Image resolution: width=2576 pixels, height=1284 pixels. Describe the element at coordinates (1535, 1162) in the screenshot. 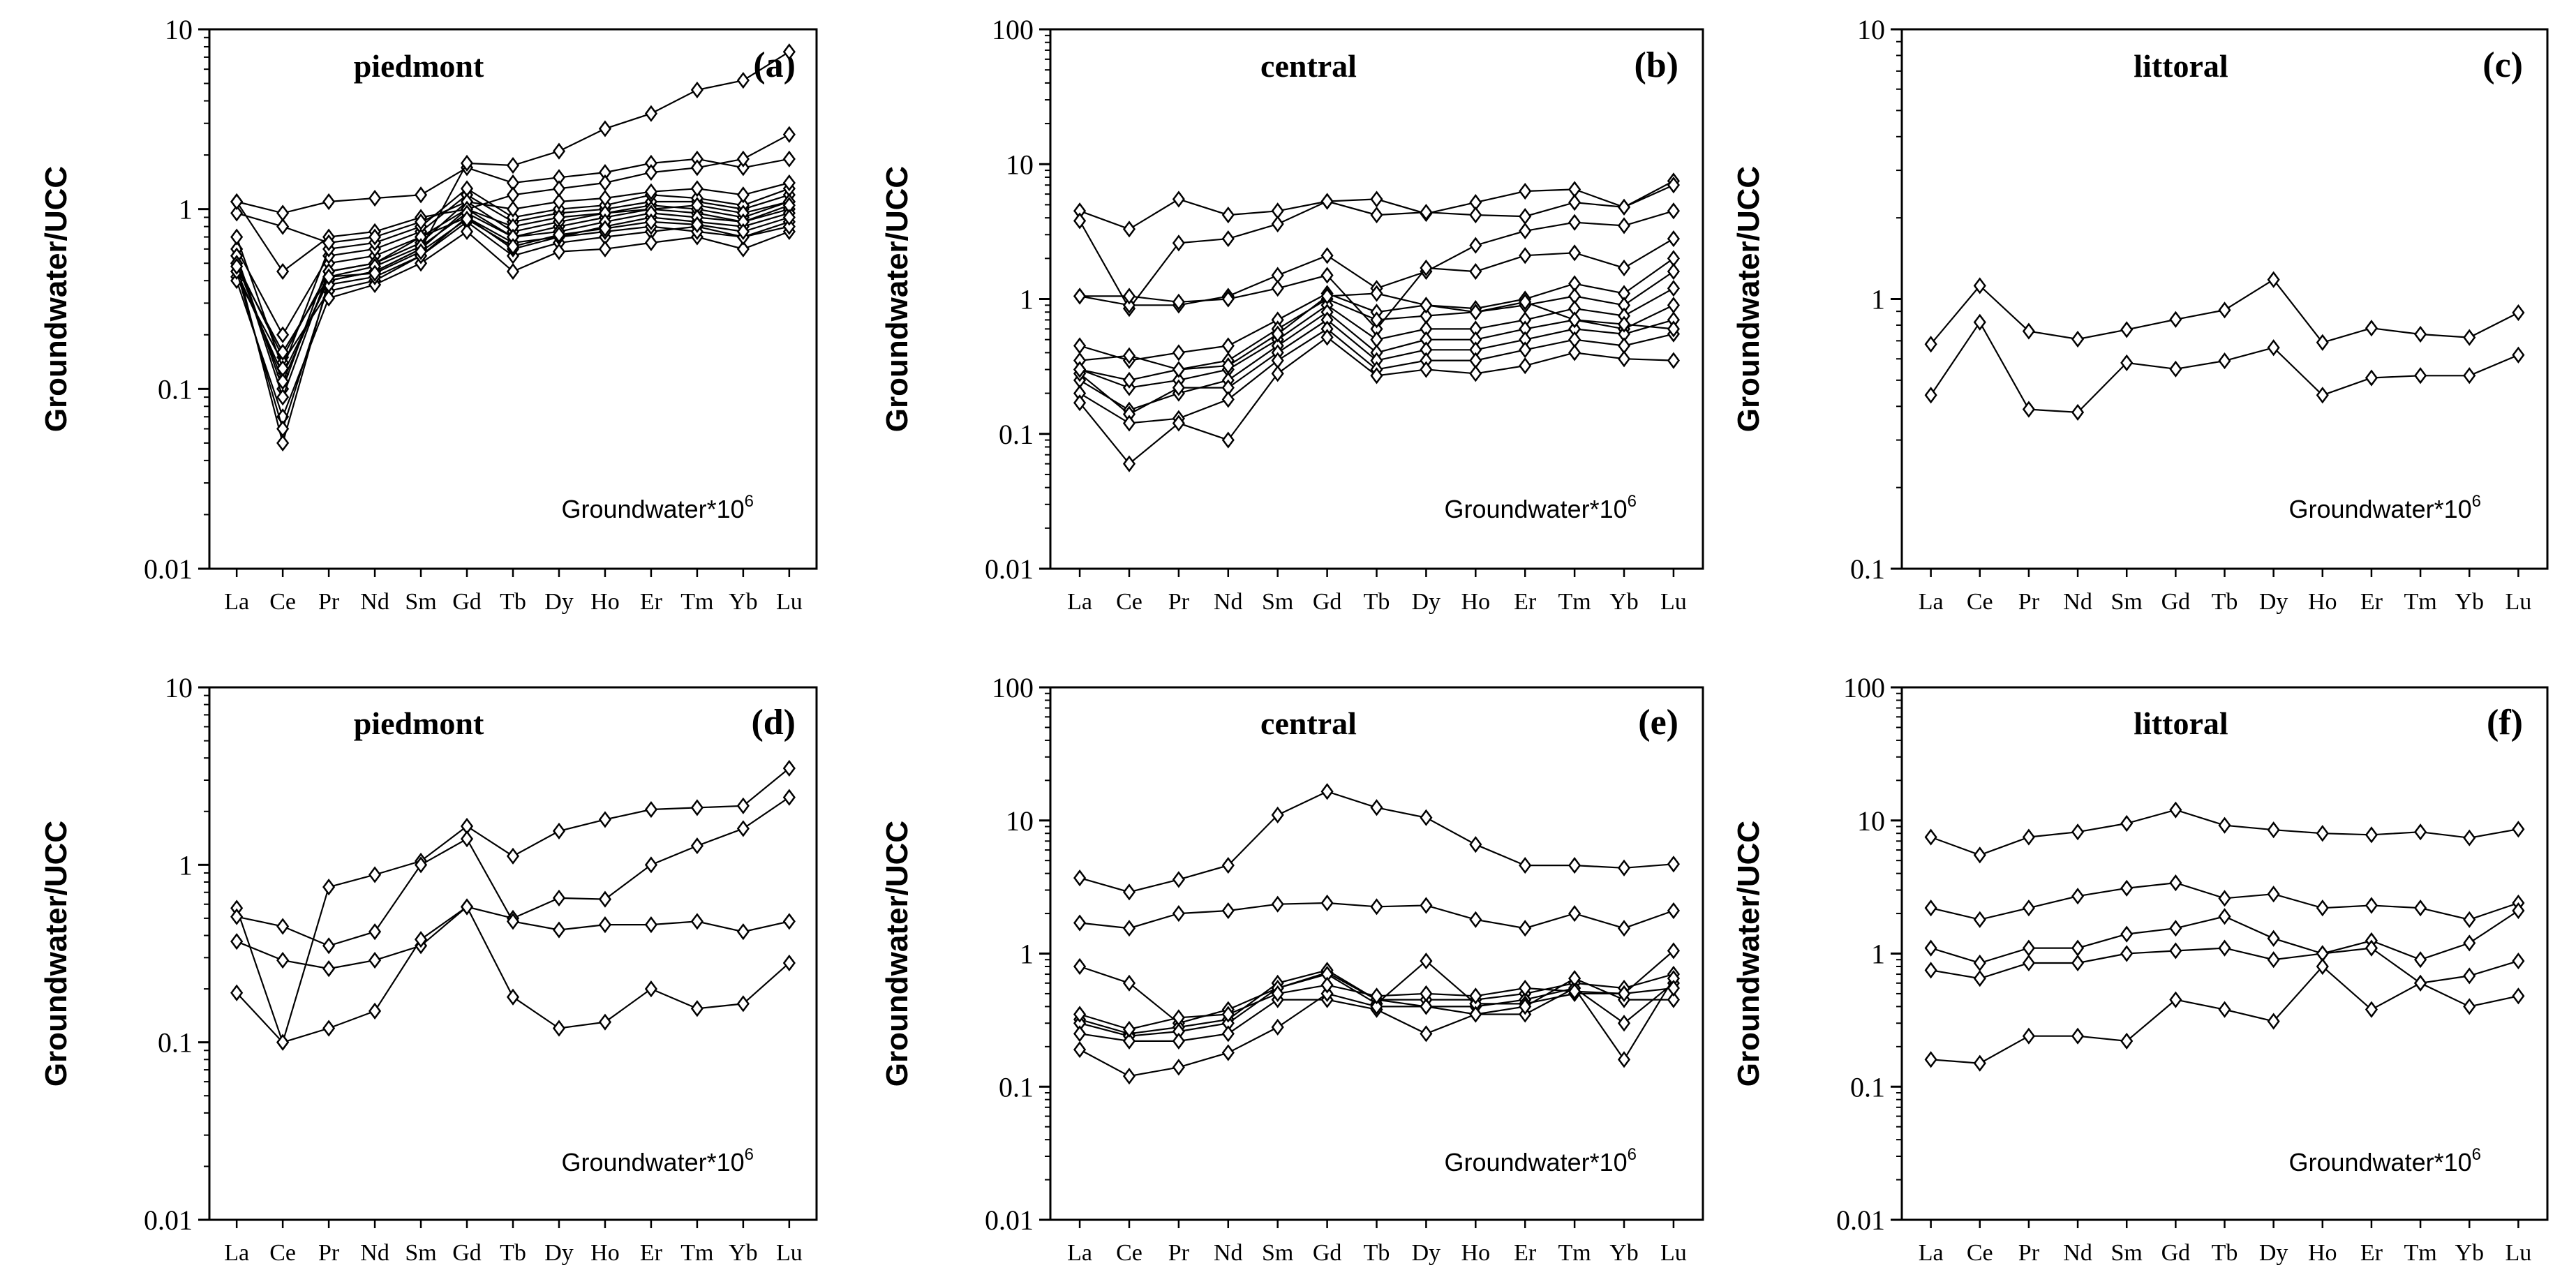

I see `scale-note-base: Groundwater*10` at that location.